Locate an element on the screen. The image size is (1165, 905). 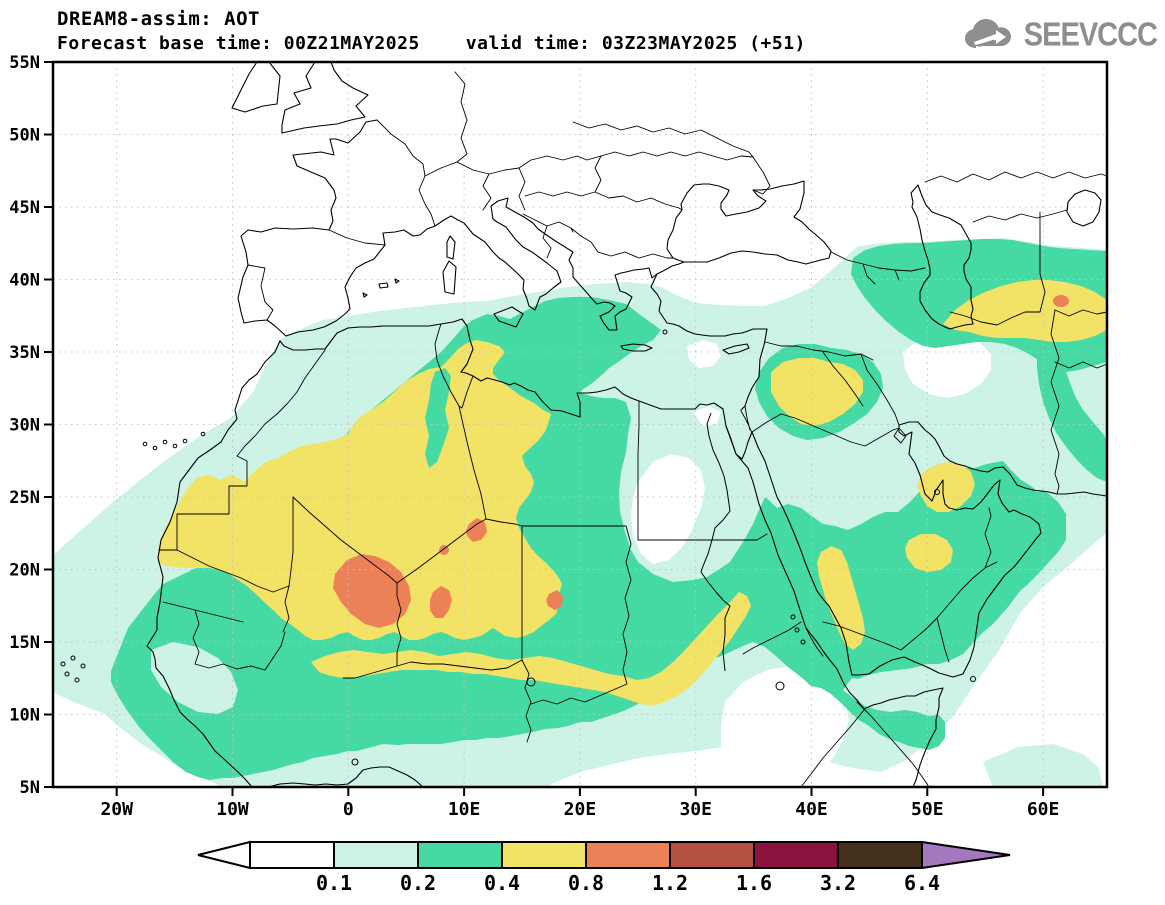
lat-tick-label: 35N is located at coordinates (24, 353).